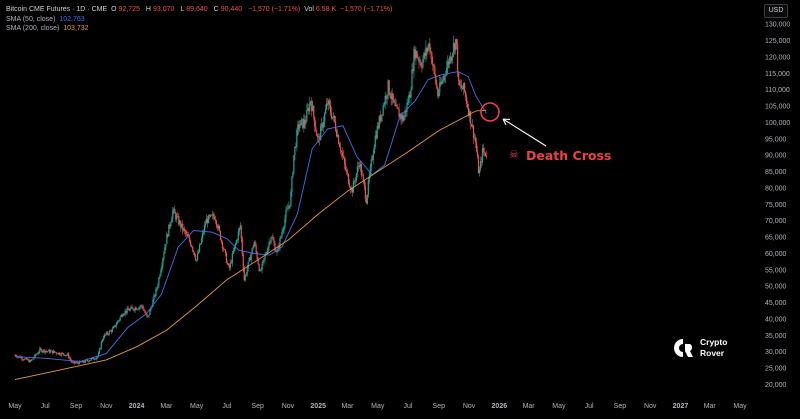 Image resolution: width=800 pixels, height=419 pixels. I want to click on y-tick-label: 40,000, so click(776, 319).